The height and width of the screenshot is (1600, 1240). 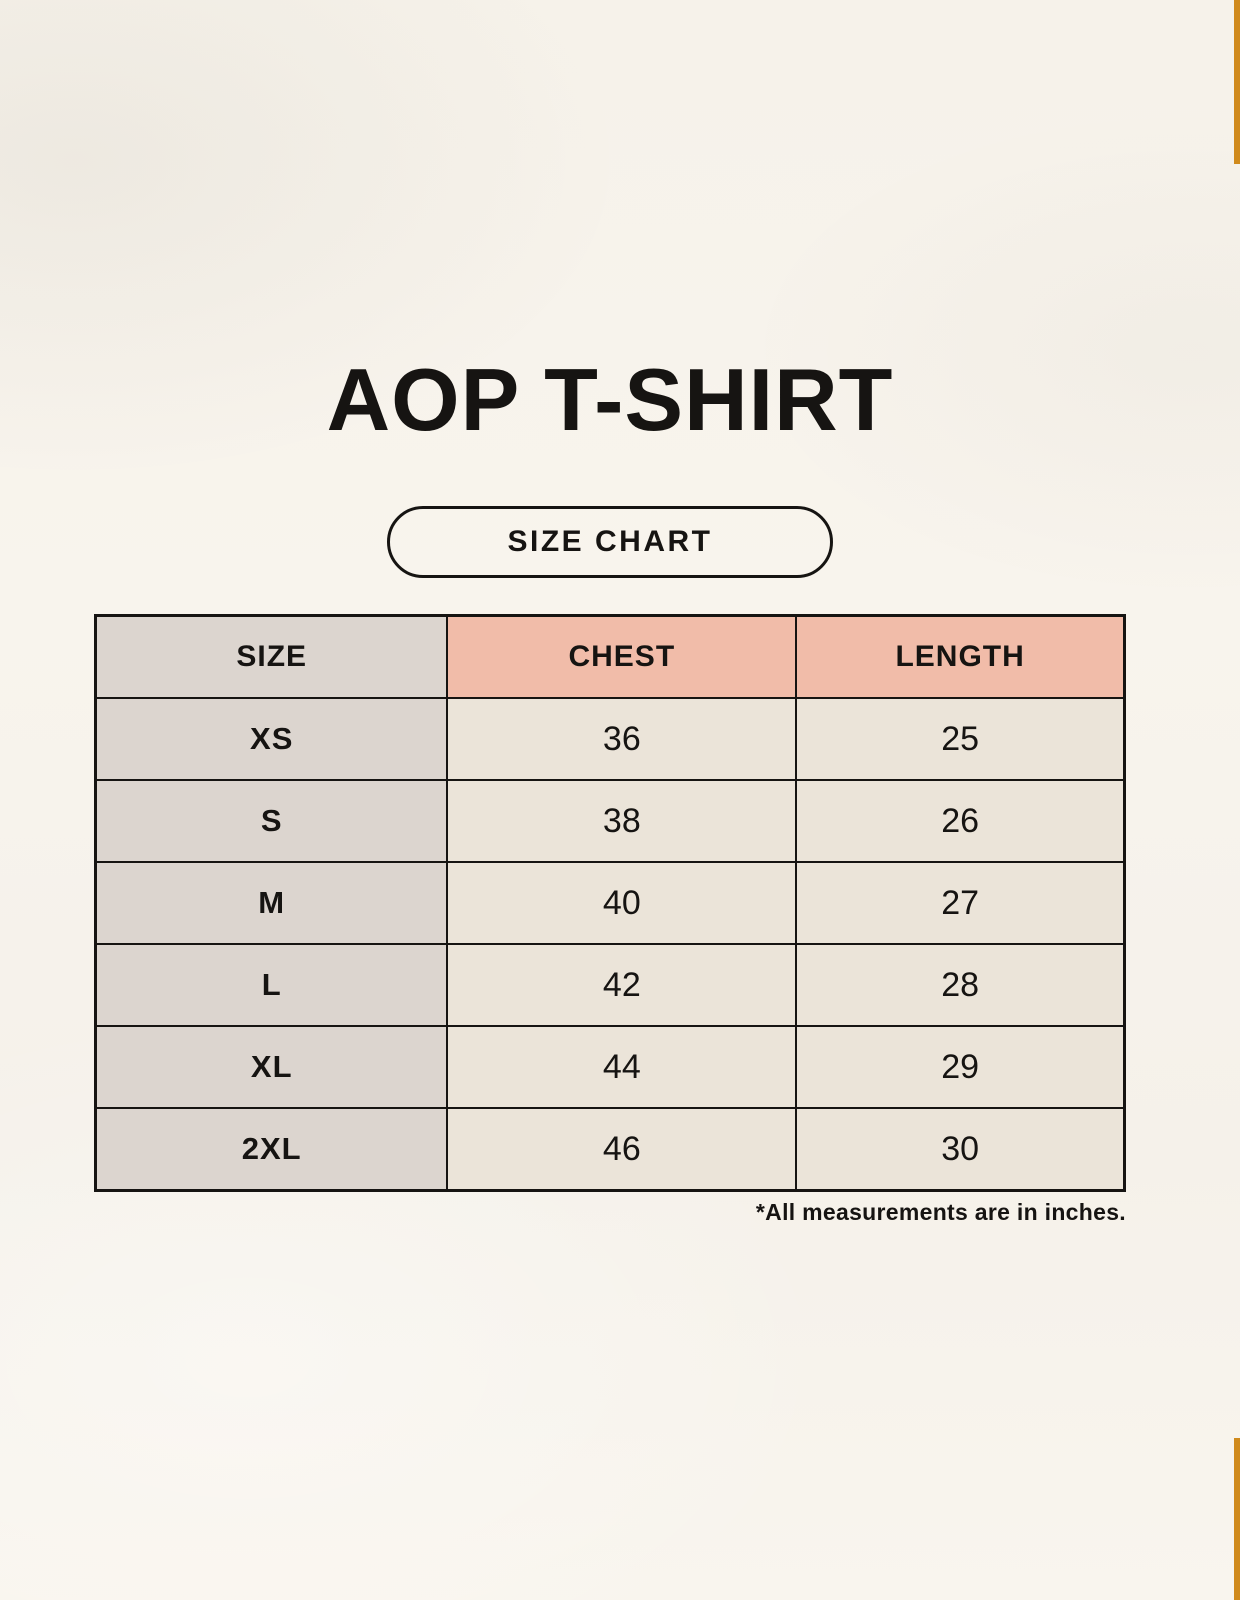 I want to click on table-header-row: SIZE CHEST LENGTH, so click(x=610, y=656).